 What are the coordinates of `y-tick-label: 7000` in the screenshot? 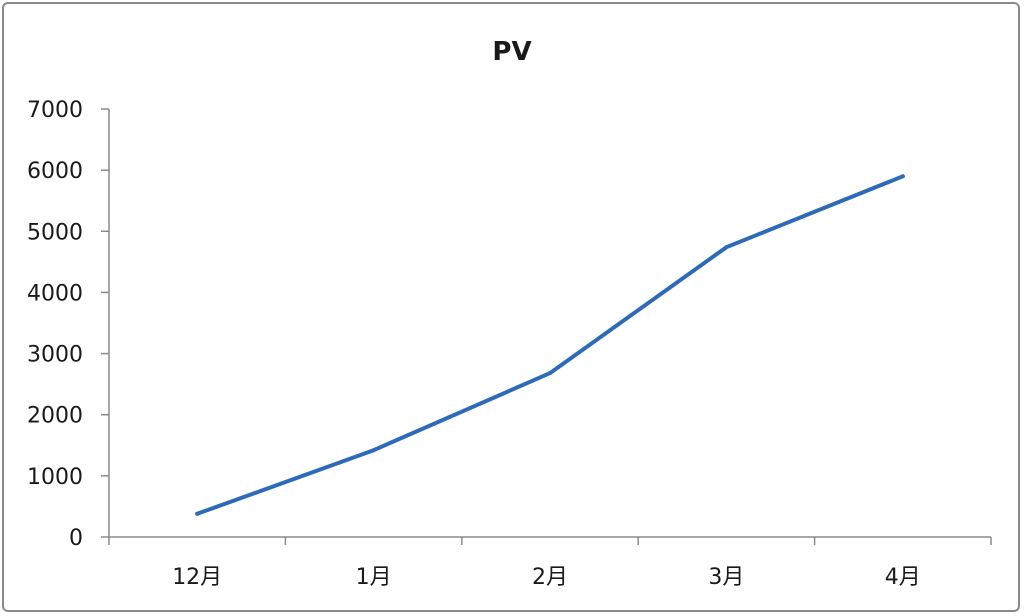 It's located at (55, 110).